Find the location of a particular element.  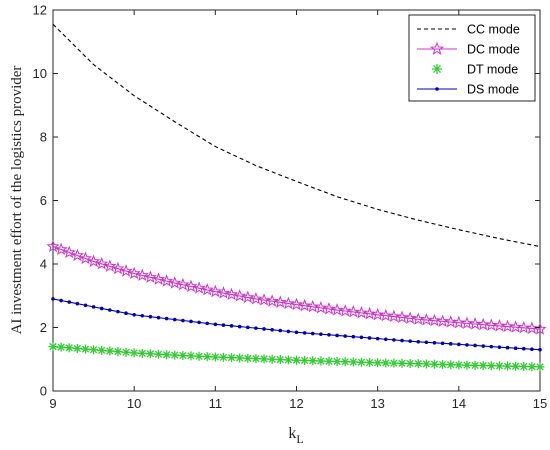

legend: CC mode DC mode DT mode DS mode is located at coordinates (472, 58).